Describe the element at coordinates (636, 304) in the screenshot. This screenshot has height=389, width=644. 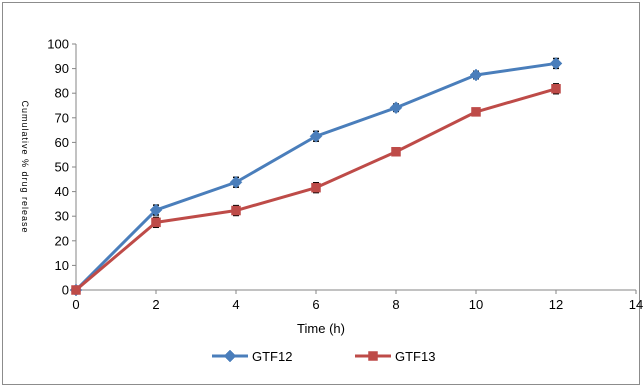
I see `x-tick-label: 14` at that location.